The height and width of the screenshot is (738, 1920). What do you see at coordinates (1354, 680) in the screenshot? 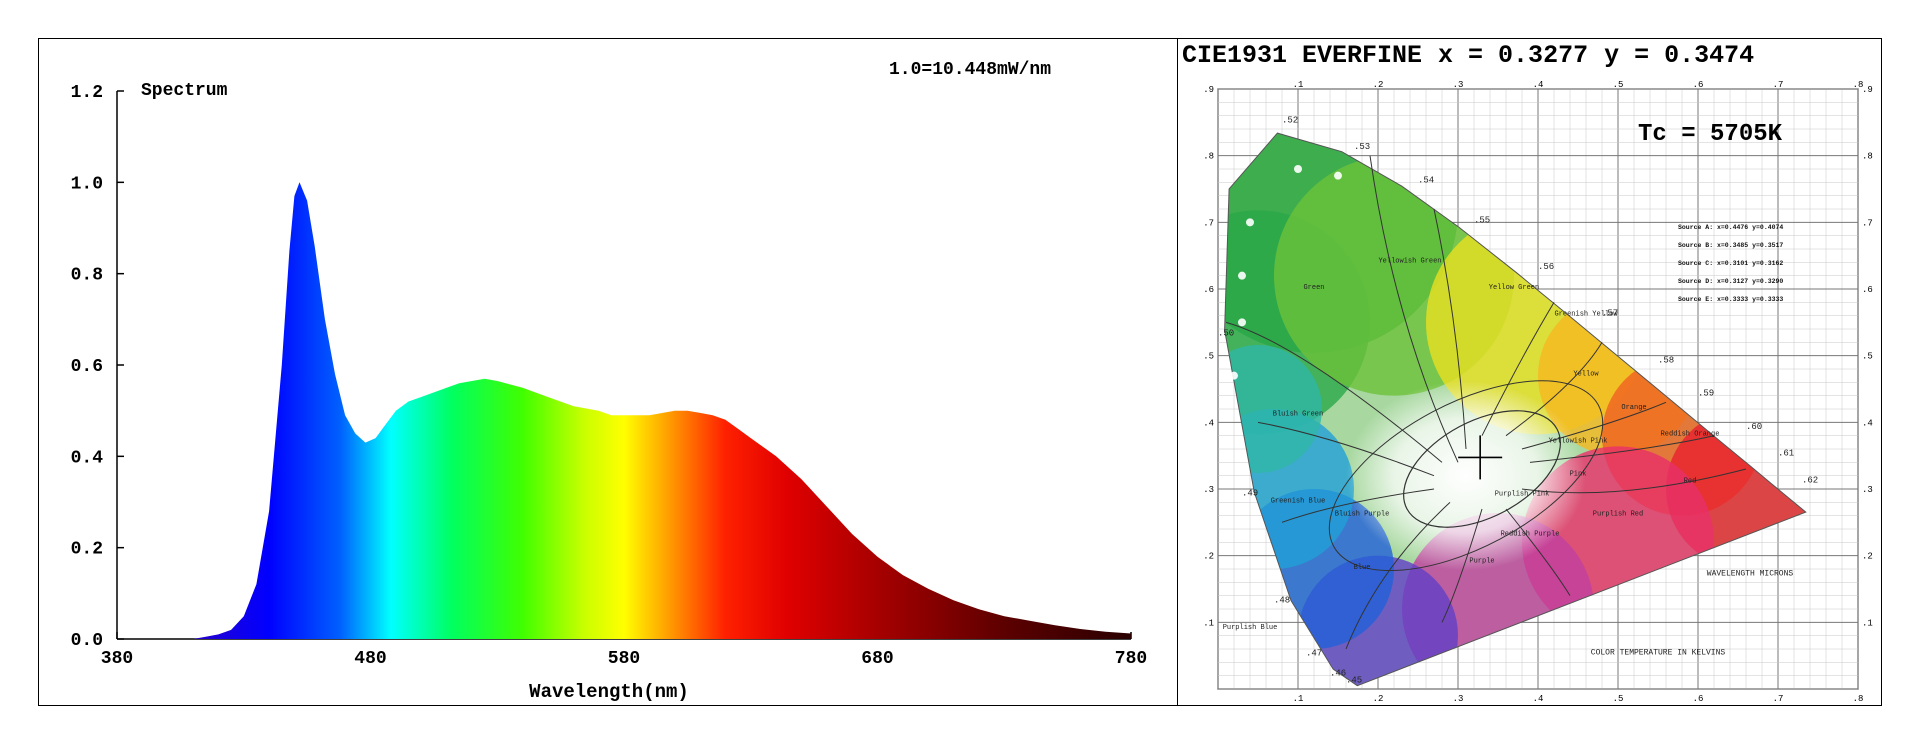
I see `cie-wavelength-label: .45` at bounding box center [1354, 680].